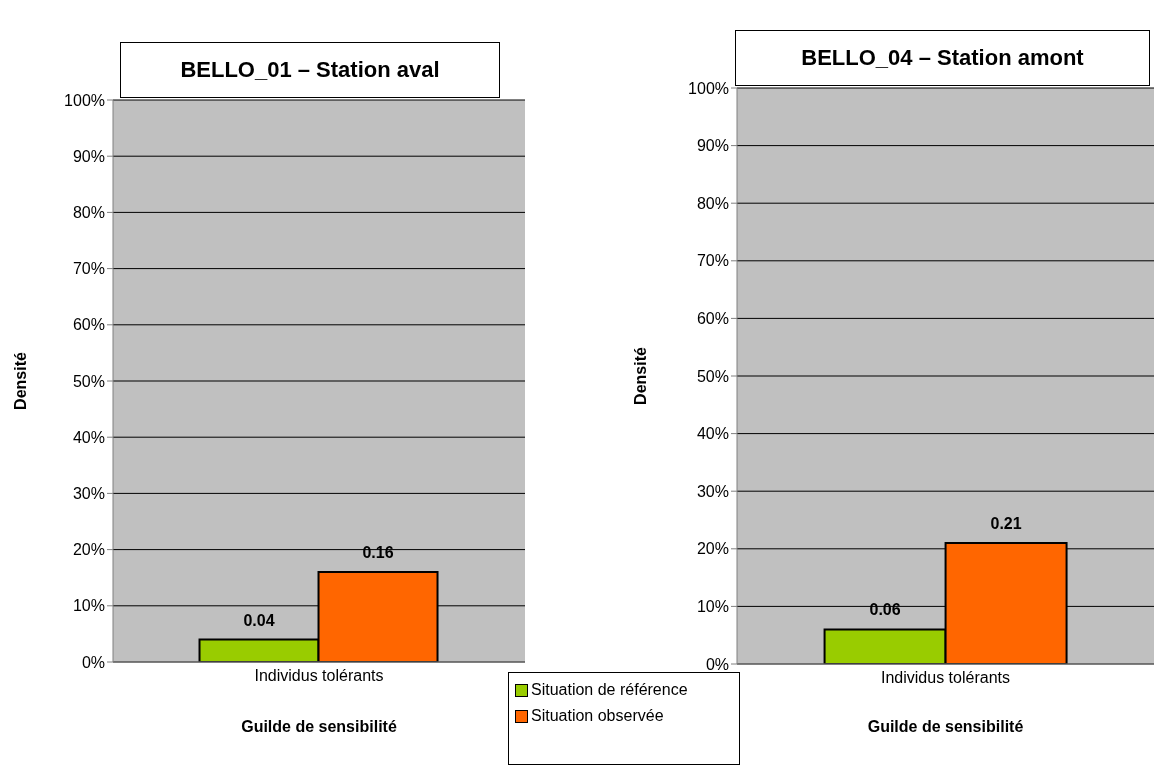  I want to click on legend-label: Situation observée, so click(597, 716).